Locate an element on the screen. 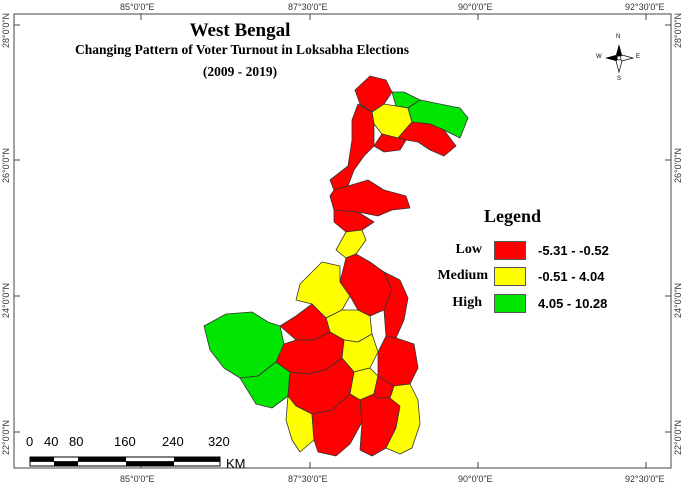 The width and height of the screenshot is (685, 489). district-murshidabad is located at coordinates (366, 285).